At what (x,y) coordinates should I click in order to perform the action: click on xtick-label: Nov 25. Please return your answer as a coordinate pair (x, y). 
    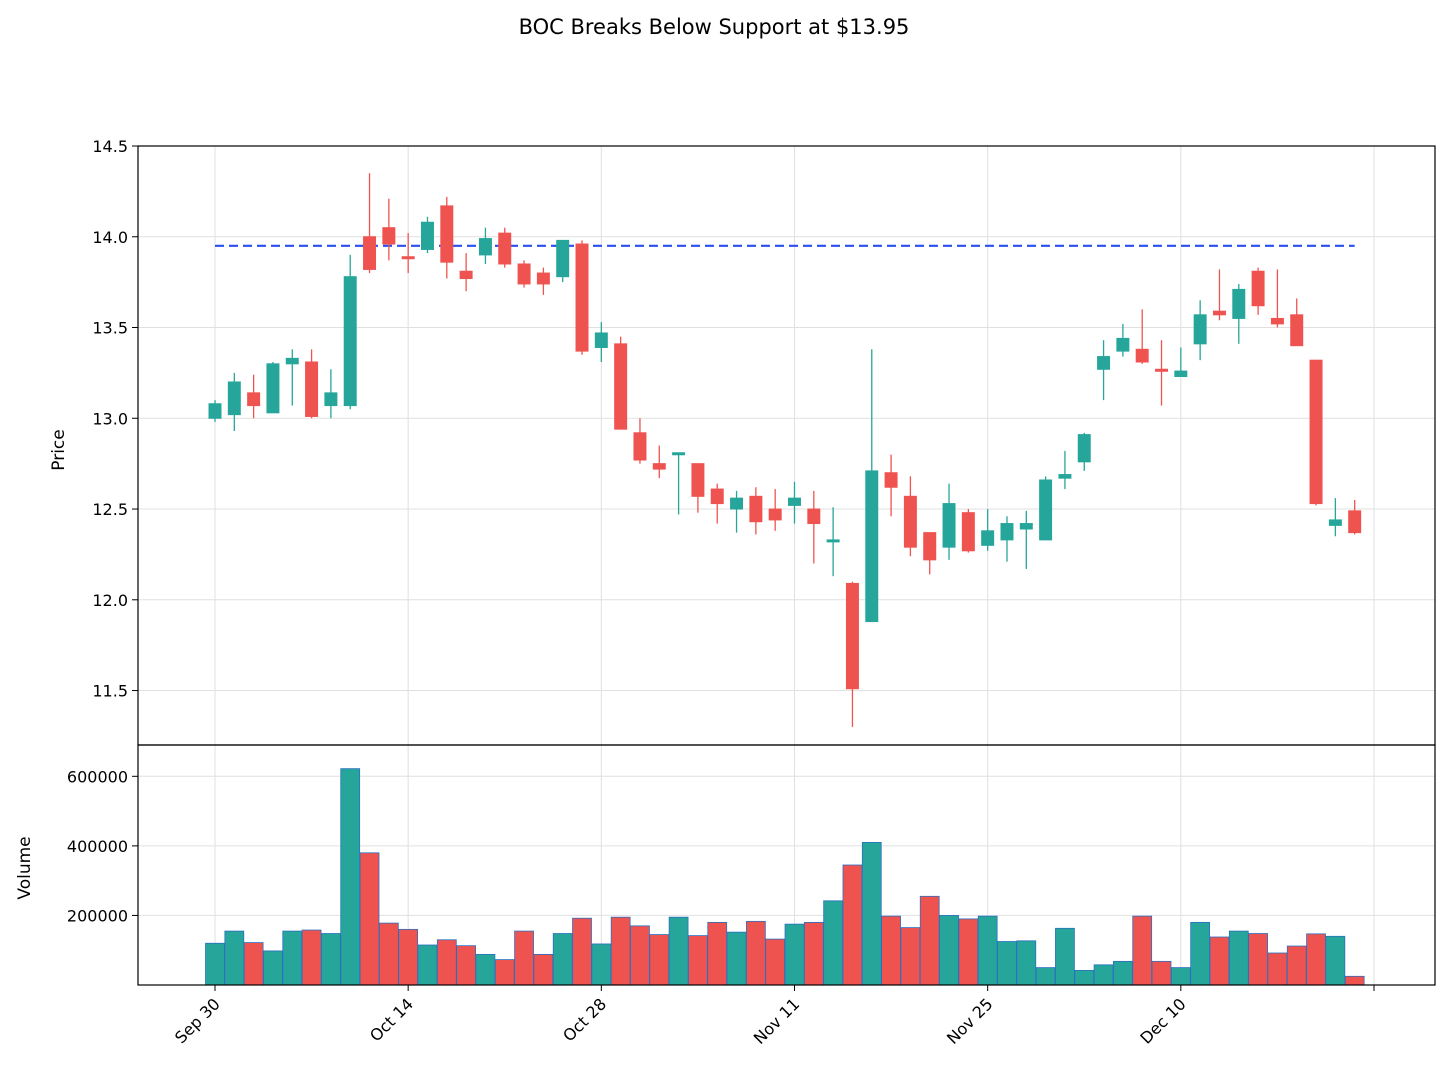
    Looking at the image, I should click on (970, 1021).